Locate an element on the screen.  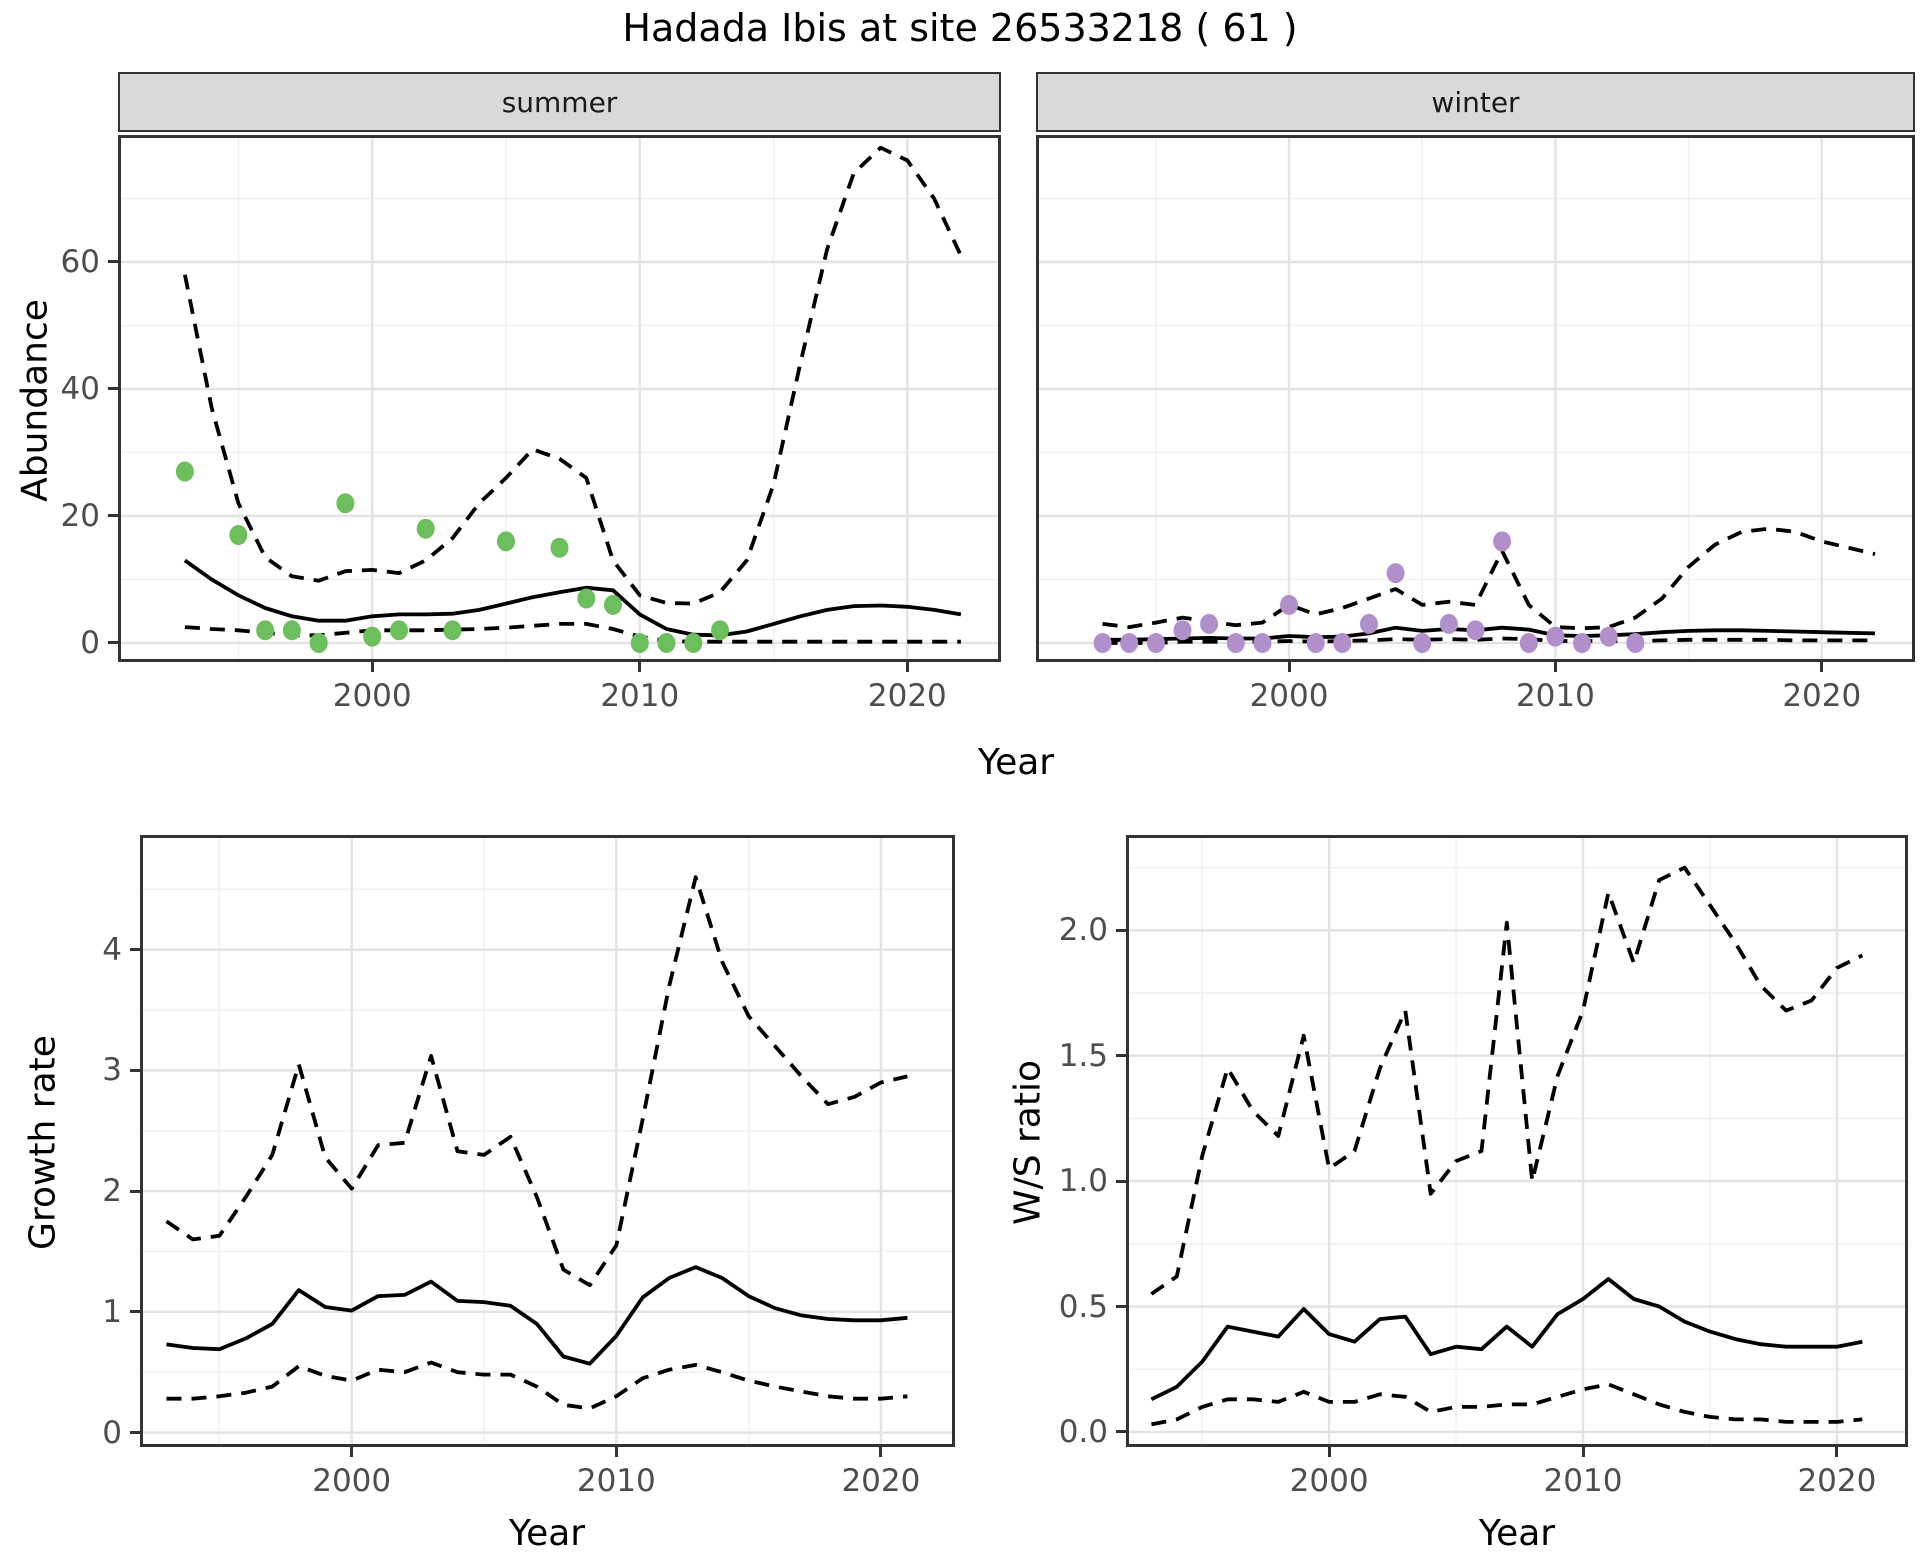
abundance-summer-y-tick-label: 0 is located at coordinates (90, 642).